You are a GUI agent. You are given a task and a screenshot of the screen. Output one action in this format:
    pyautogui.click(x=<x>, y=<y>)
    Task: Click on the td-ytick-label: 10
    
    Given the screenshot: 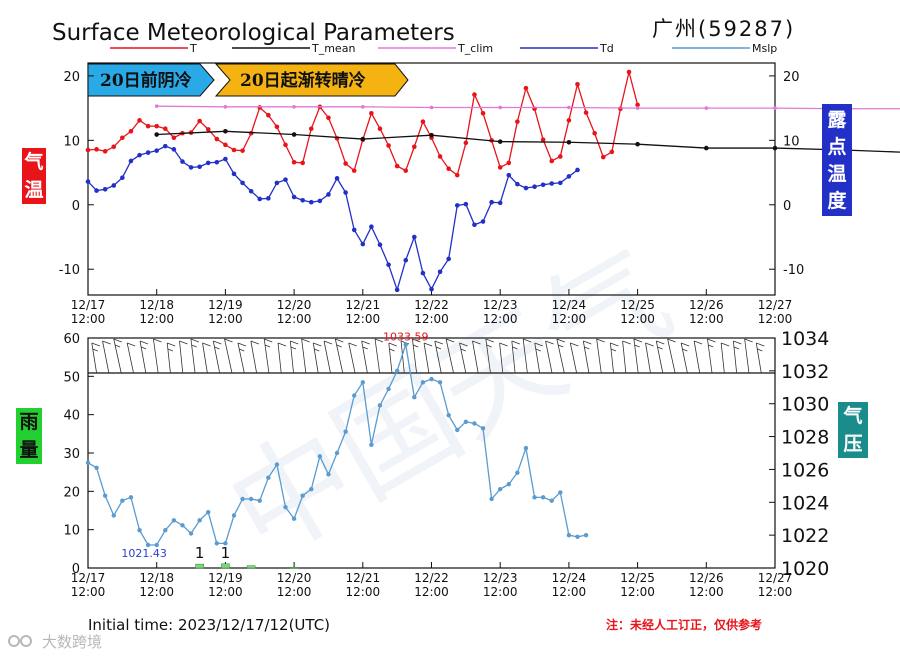 What is the action you would take?
    pyautogui.click(x=791, y=141)
    